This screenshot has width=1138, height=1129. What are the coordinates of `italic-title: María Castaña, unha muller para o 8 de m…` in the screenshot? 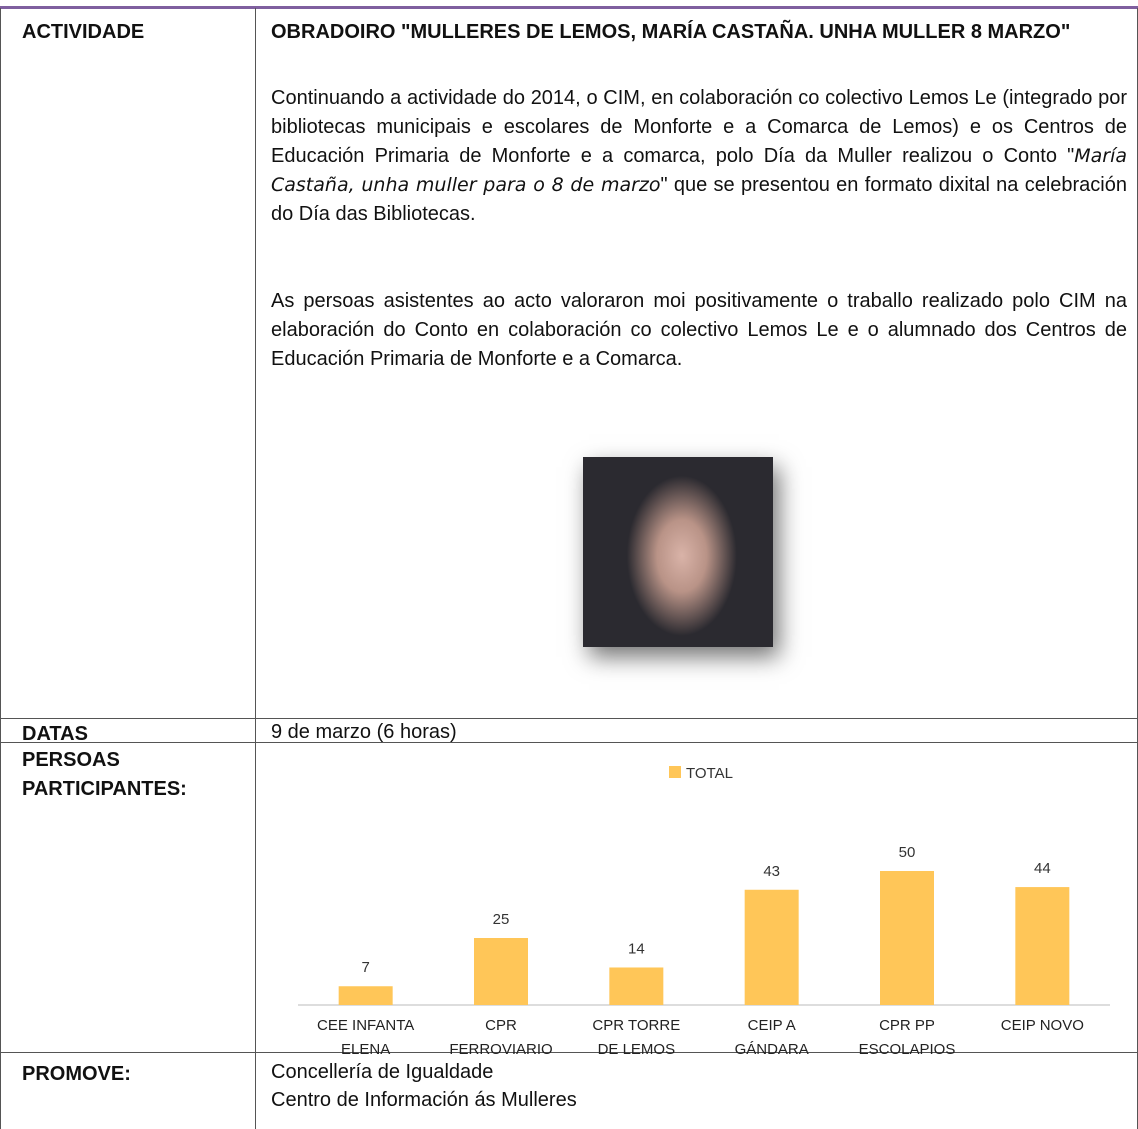 It's located at (699, 170).